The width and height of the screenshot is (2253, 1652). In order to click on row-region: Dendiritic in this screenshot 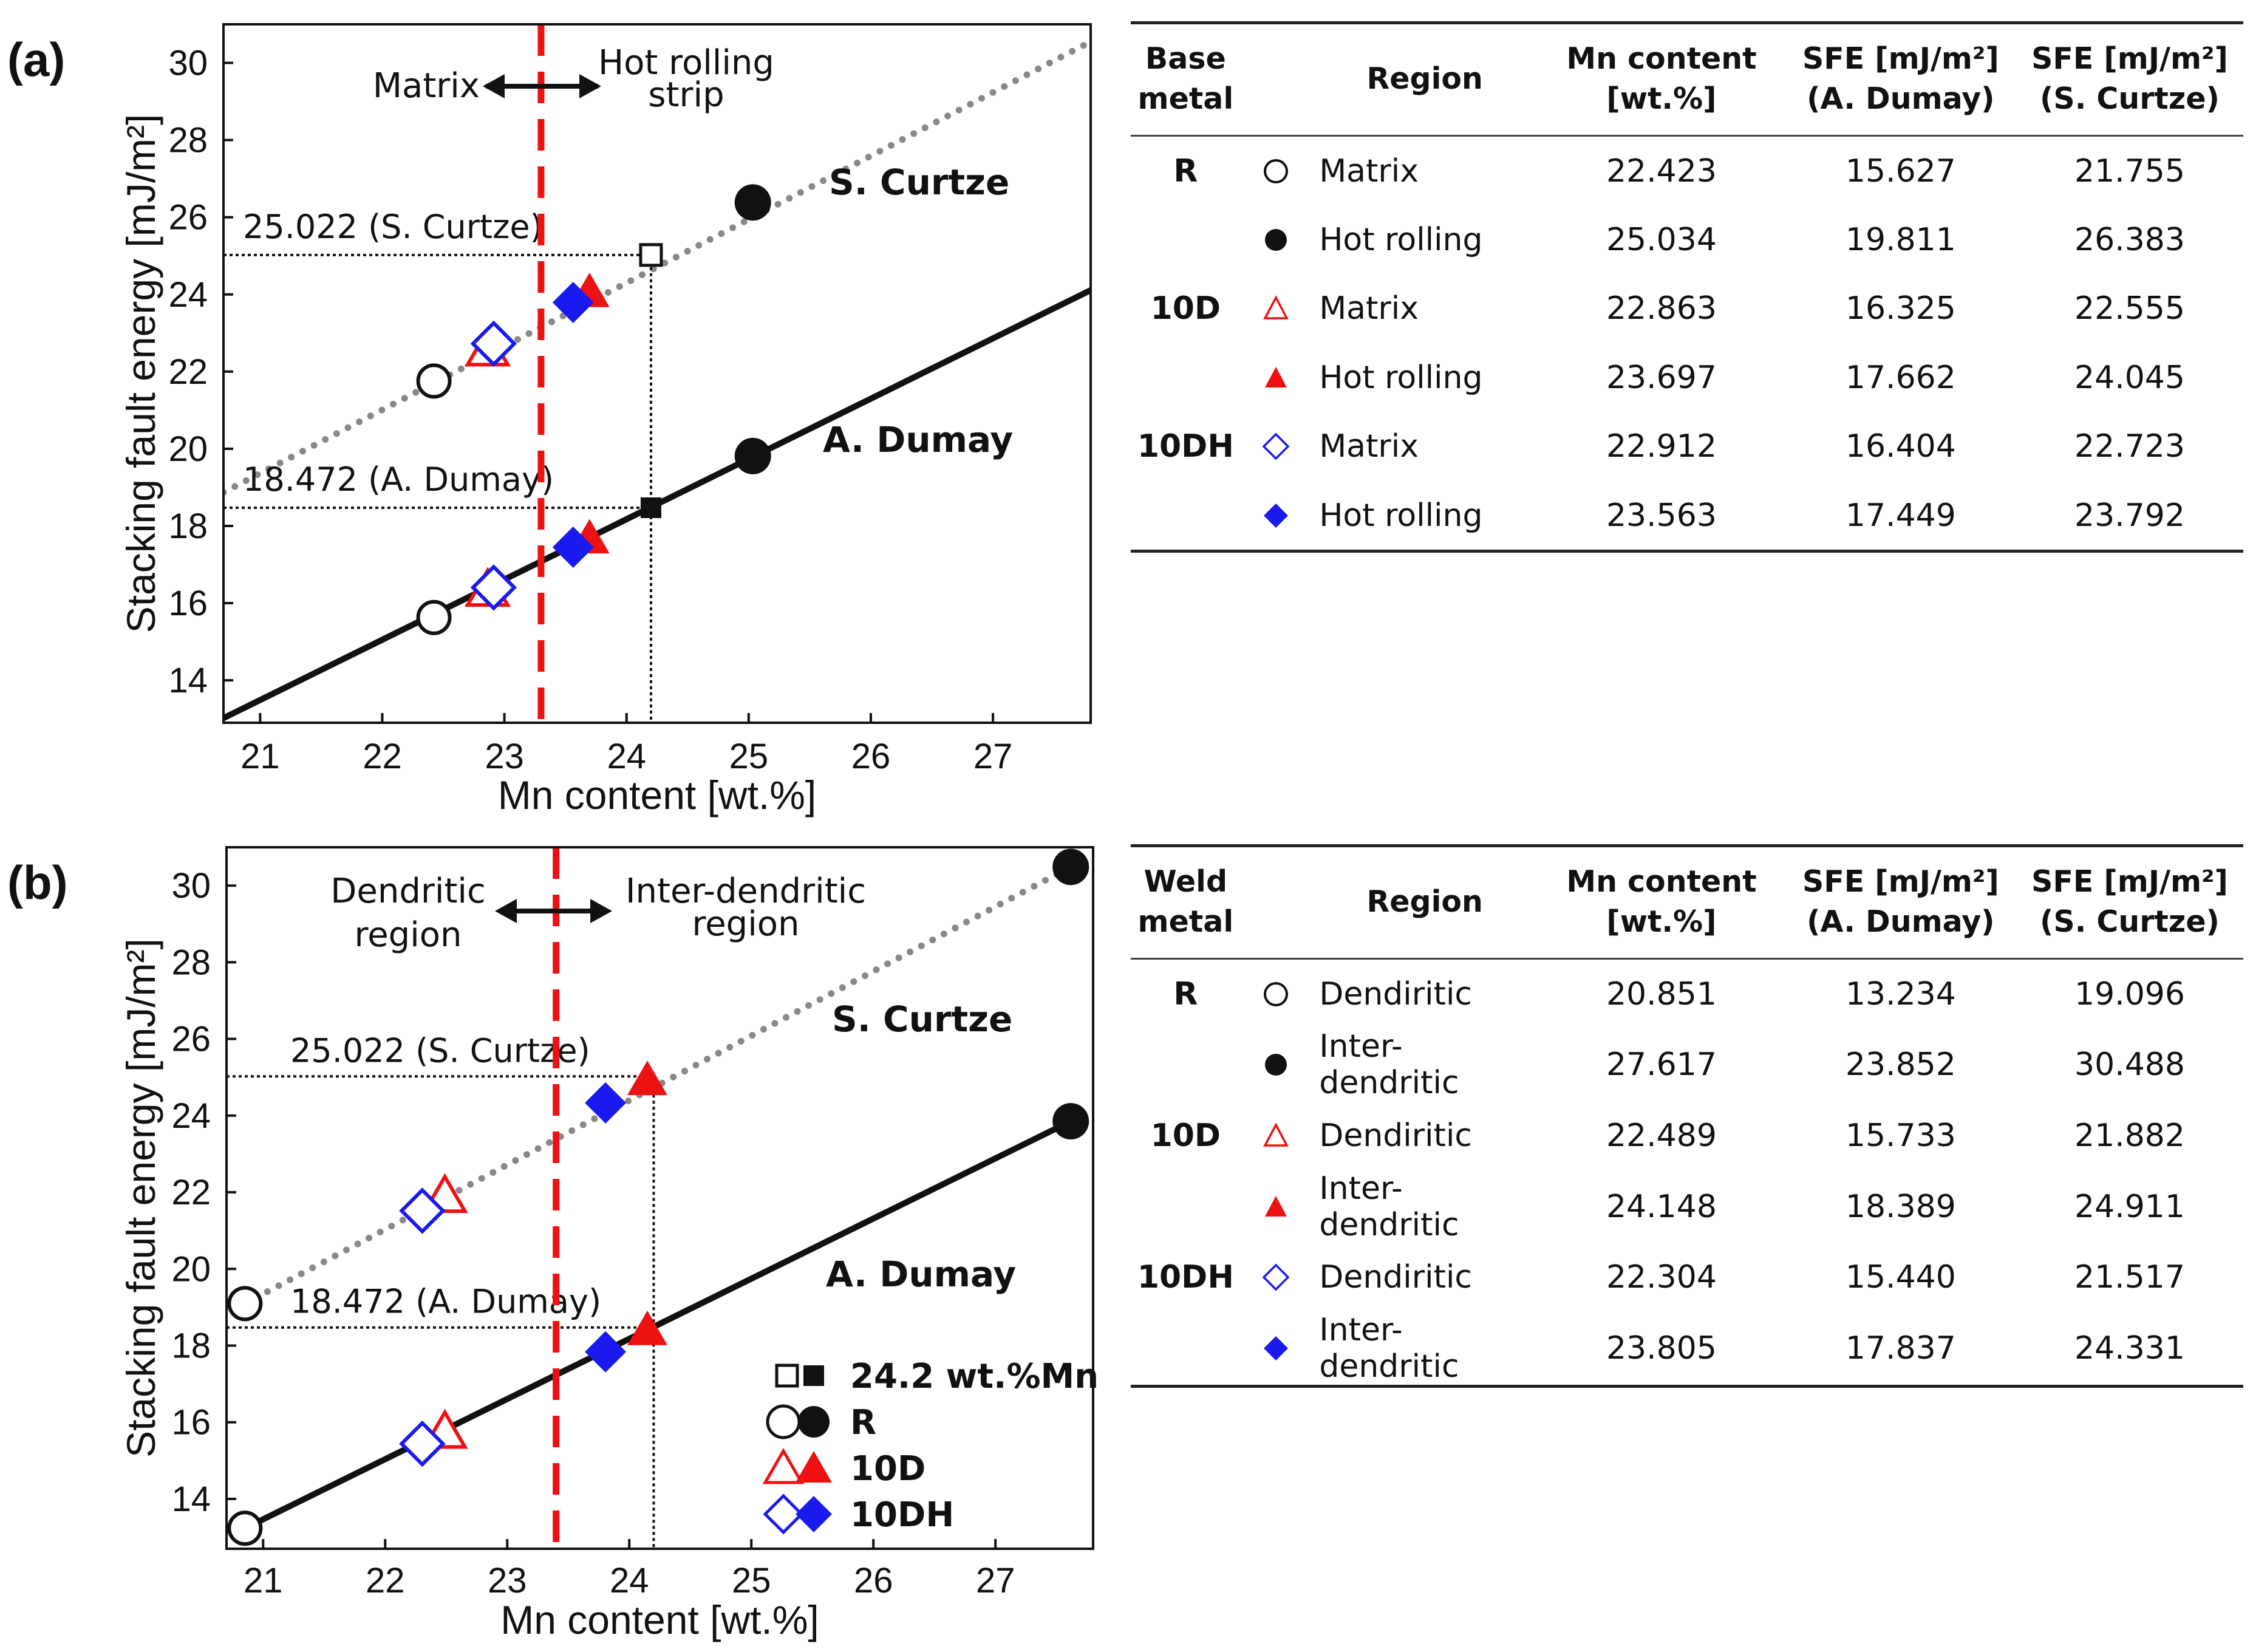, I will do `click(1396, 1136)`.